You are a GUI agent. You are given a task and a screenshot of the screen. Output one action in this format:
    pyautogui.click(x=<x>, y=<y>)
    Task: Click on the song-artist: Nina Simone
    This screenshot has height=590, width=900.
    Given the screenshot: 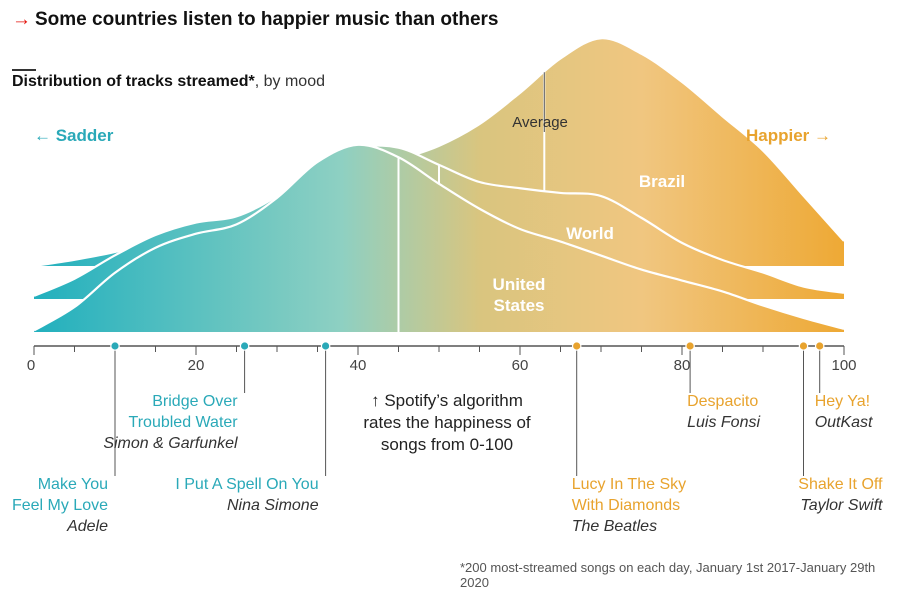 What is the action you would take?
    pyautogui.click(x=272, y=505)
    